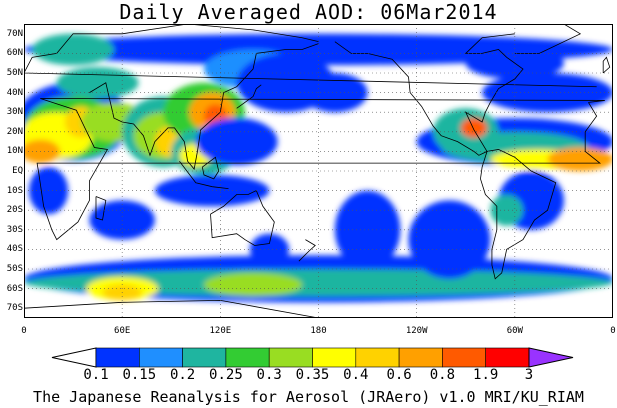 The height and width of the screenshot is (408, 617). Describe the element at coordinates (14, 92) in the screenshot. I see `lat-label: 40N` at that location.